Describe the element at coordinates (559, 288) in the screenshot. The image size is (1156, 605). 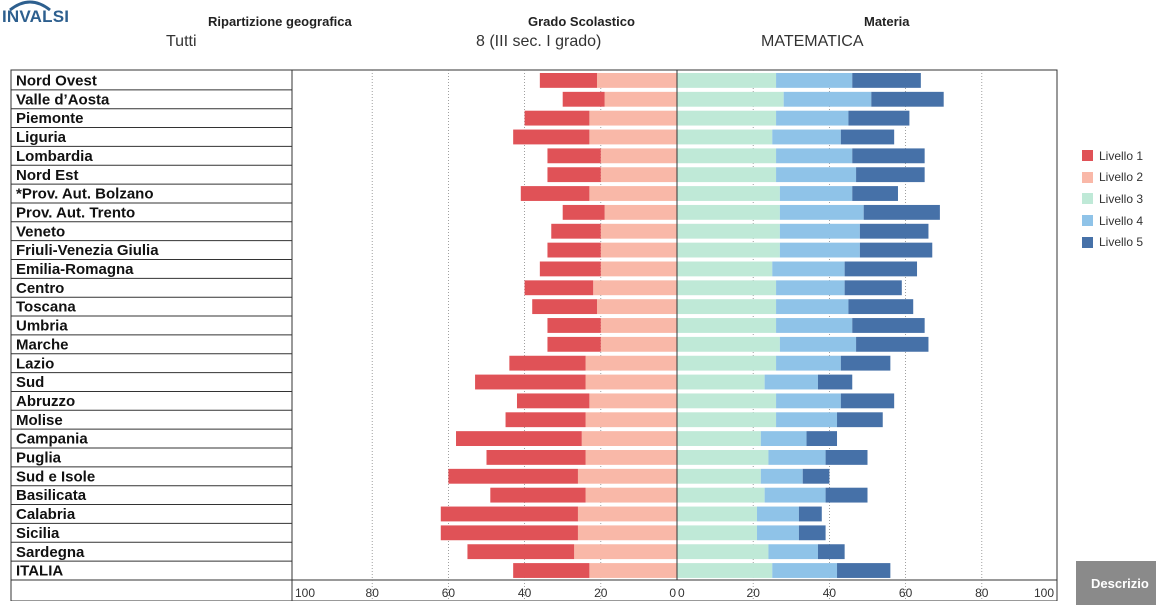
I see `bar-livello1-centro` at that location.